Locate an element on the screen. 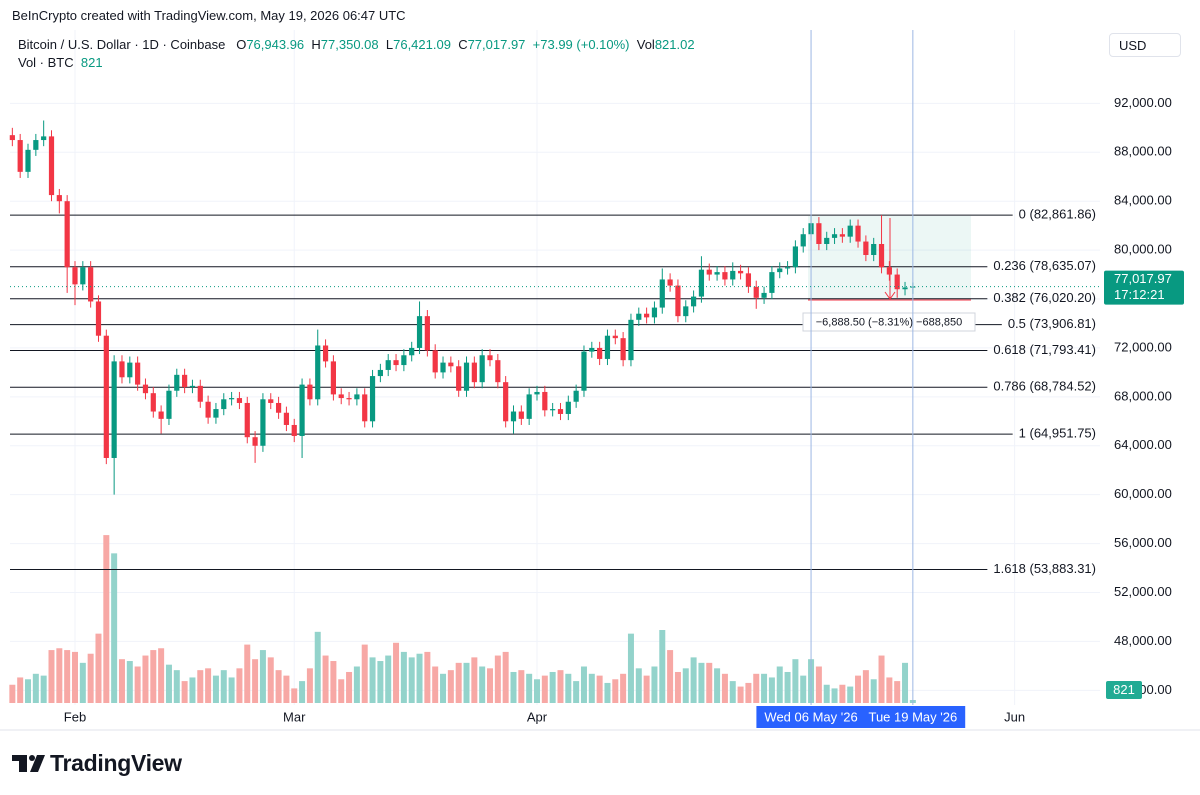 The width and height of the screenshot is (1200, 795). x-tick-label: Jun is located at coordinates (1014, 716).